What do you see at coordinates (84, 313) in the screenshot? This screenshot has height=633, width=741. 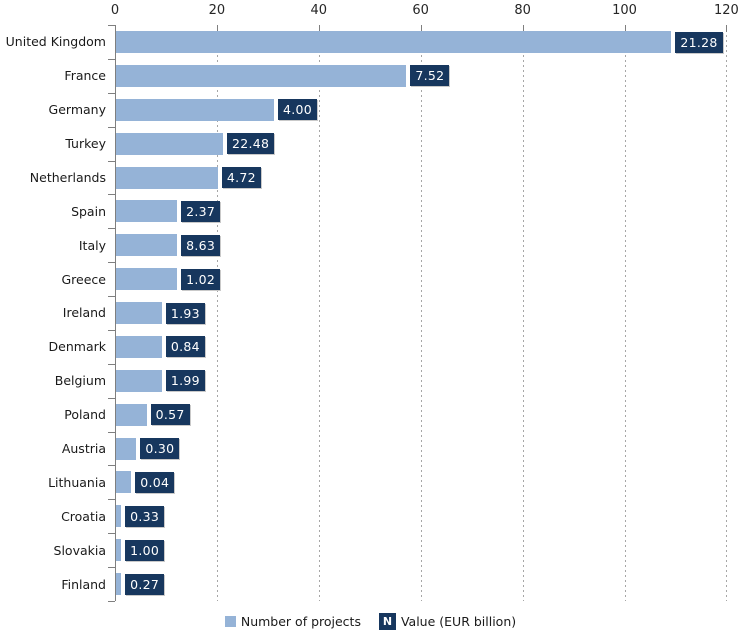 I see `category-label: Ireland` at bounding box center [84, 313].